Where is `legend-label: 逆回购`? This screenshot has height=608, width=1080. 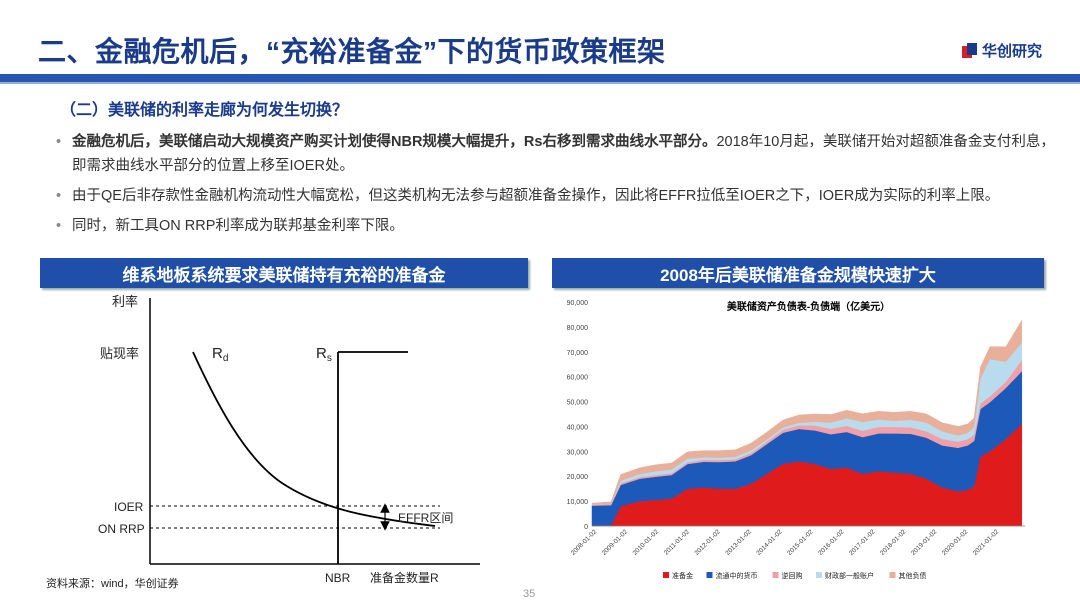 legend-label: 逆回购 is located at coordinates (792, 575).